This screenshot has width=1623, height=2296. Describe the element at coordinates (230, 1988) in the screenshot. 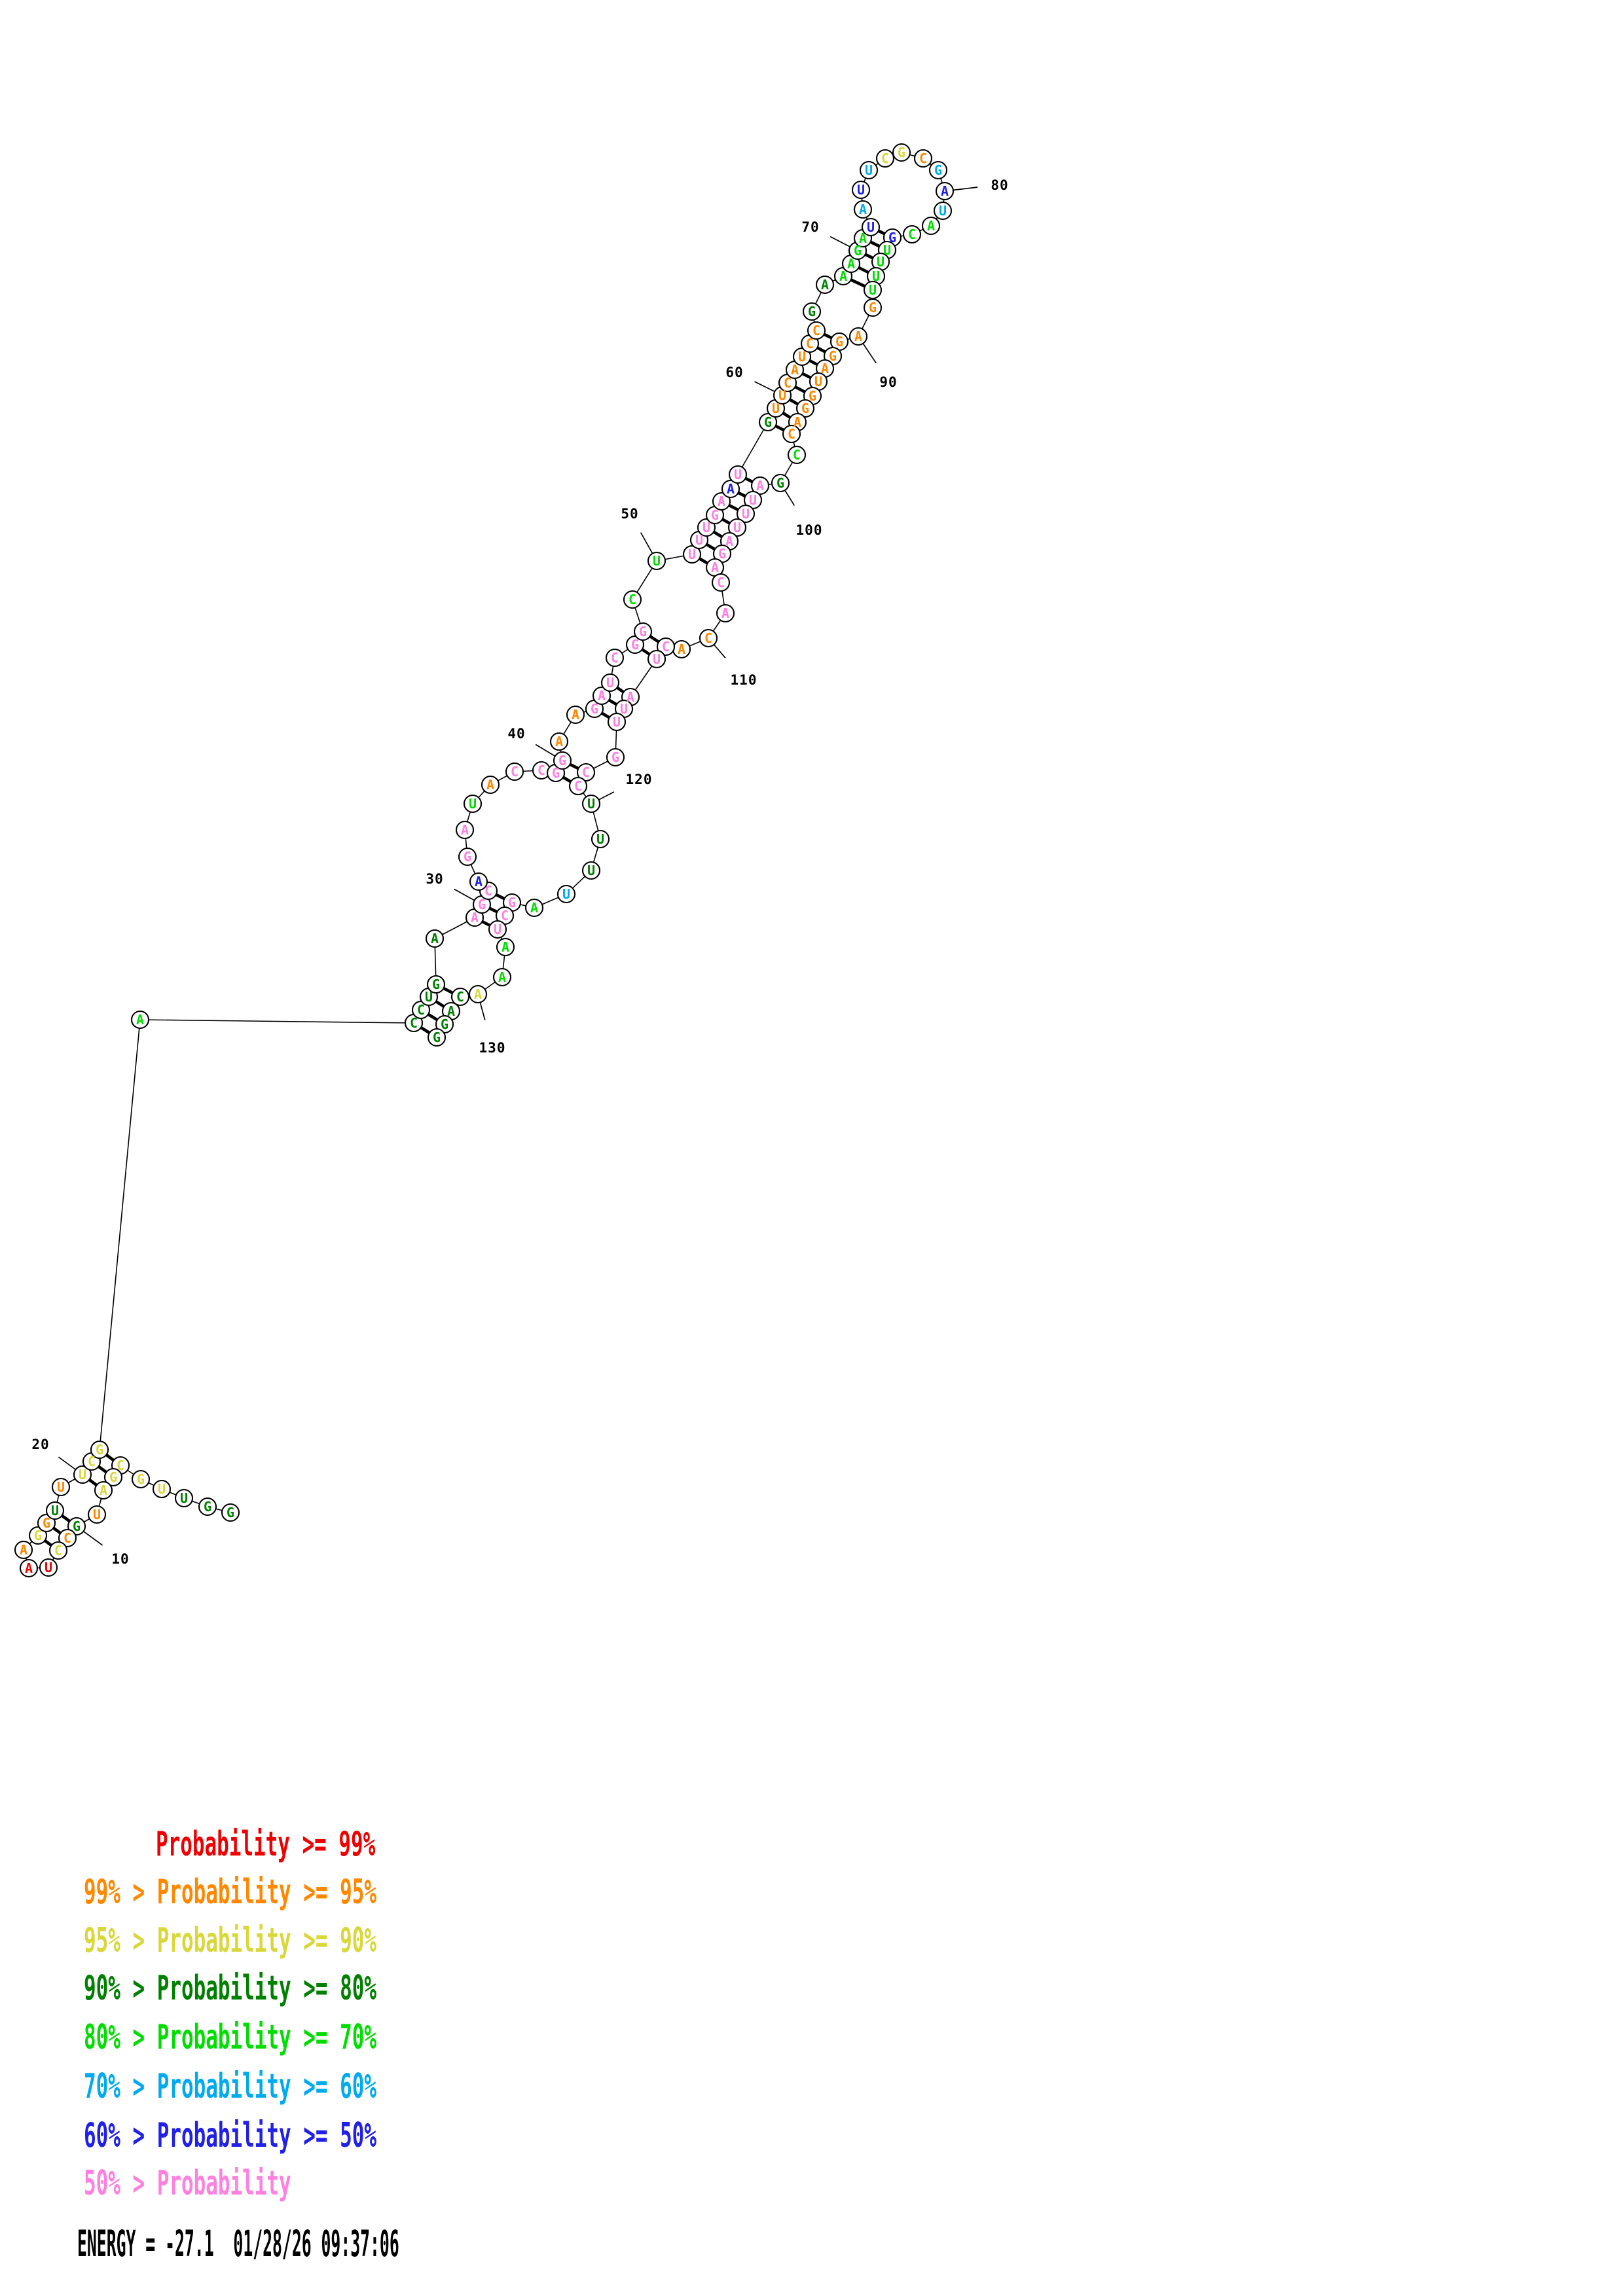

I see `legend-line: 90% > Probability >= 80%` at that location.